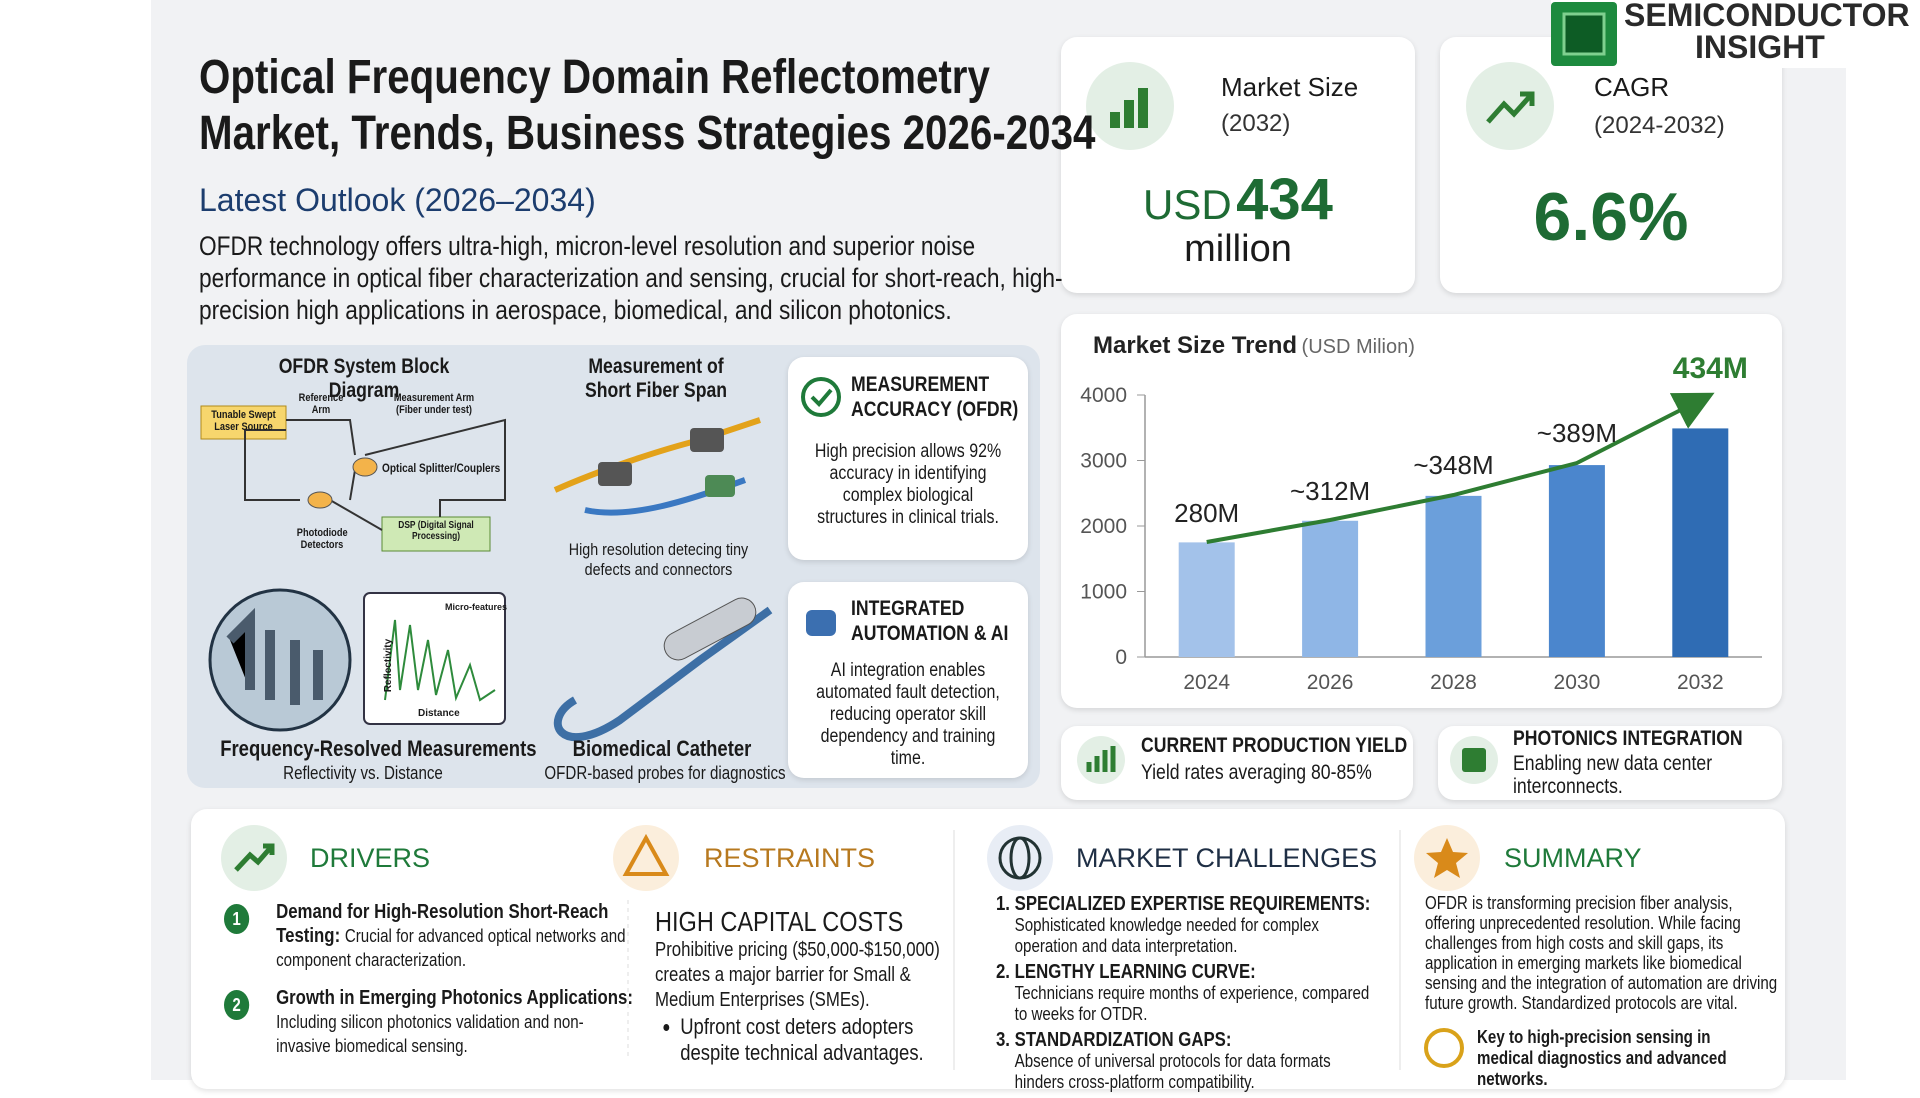 Image resolution: width=1920 pixels, height=1098 pixels. Describe the element at coordinates (1256, 123) in the screenshot. I see `kpi-period: (2032)` at that location.